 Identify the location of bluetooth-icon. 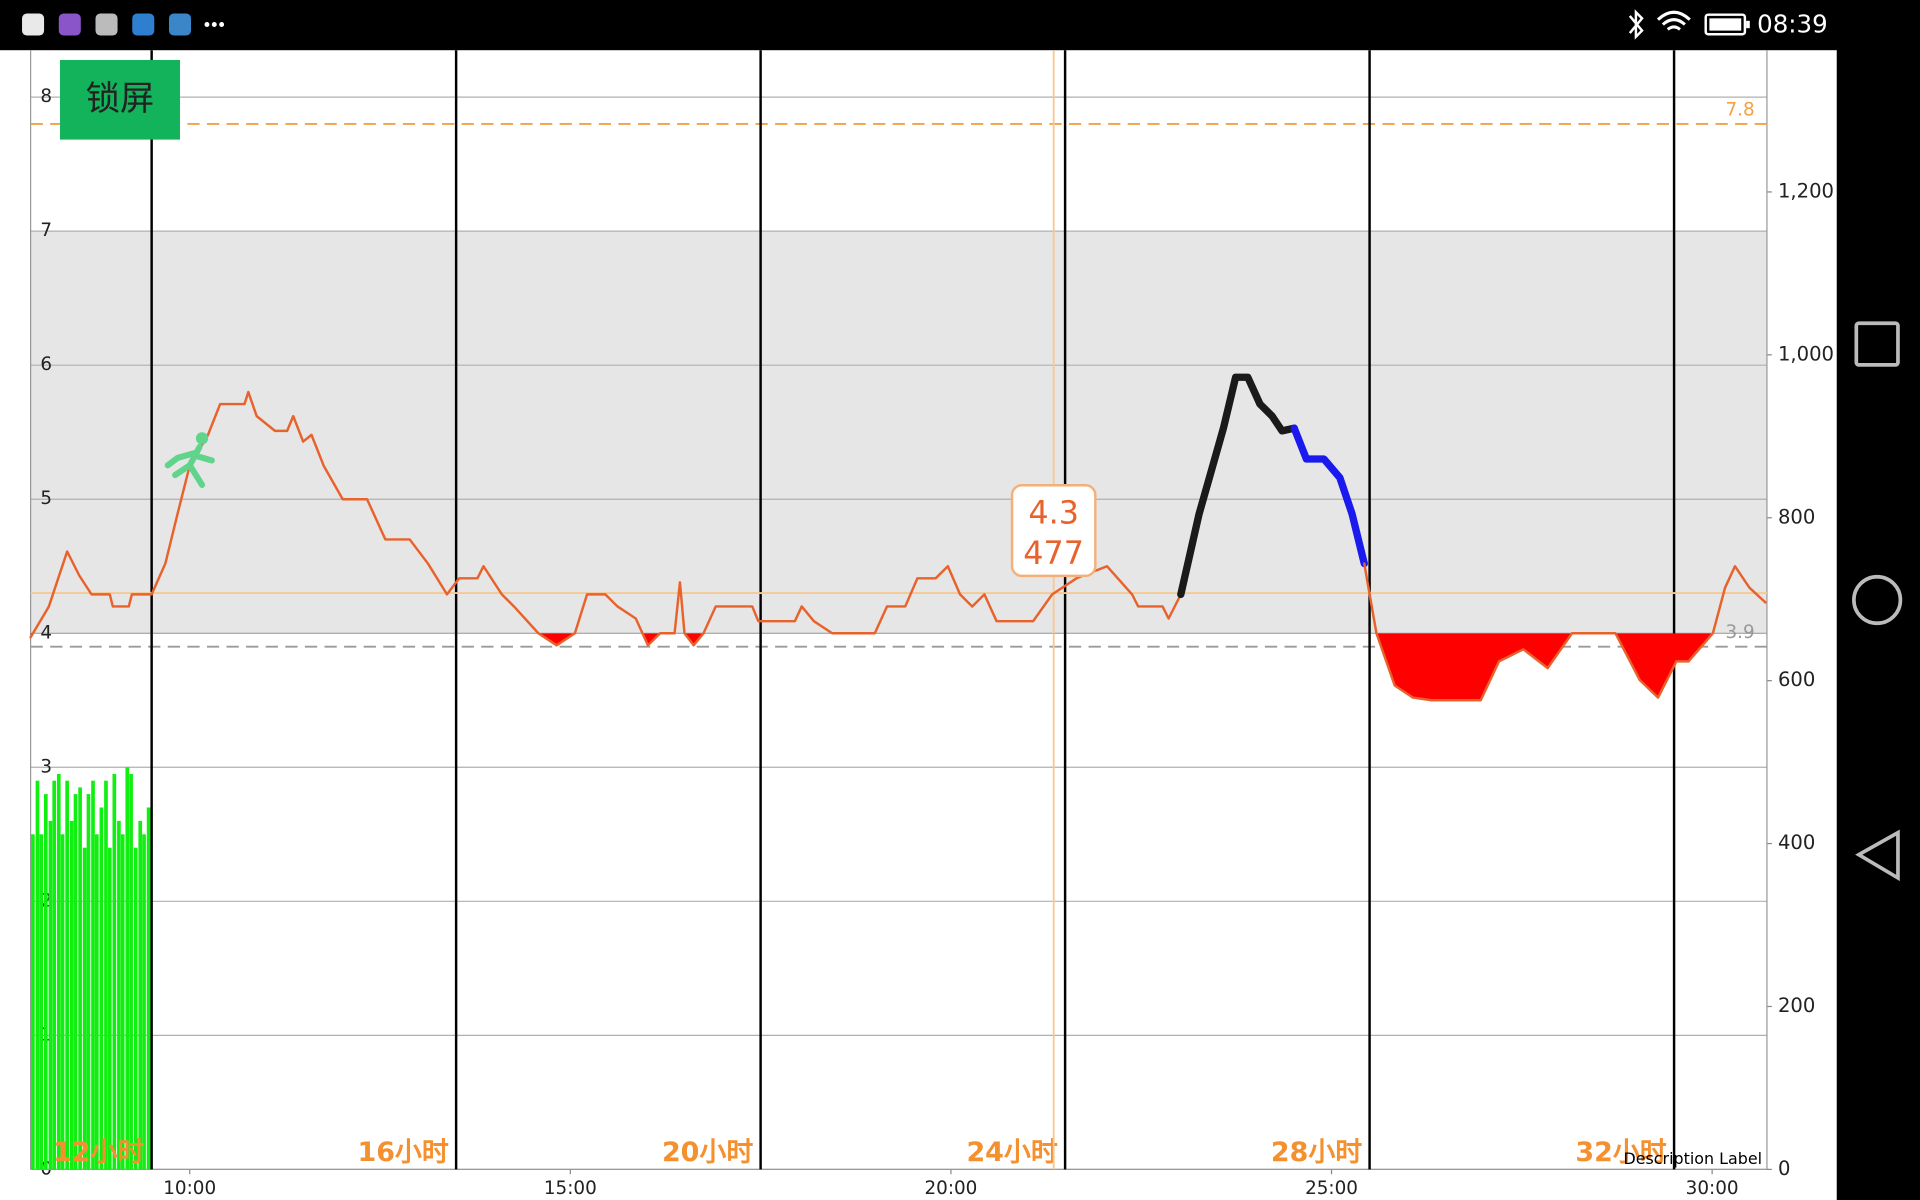
(1636, 24).